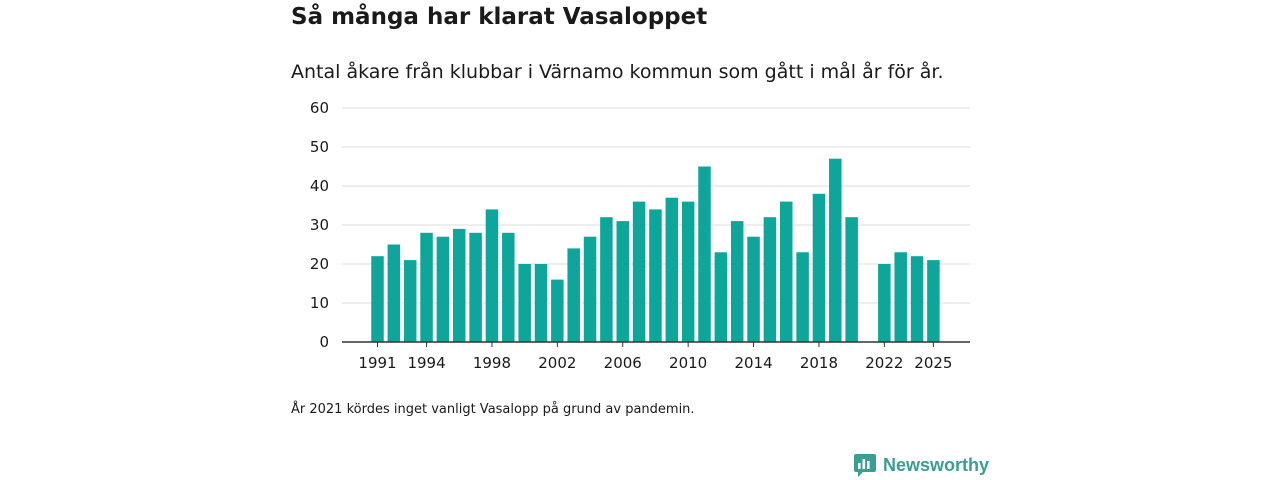 The image size is (1280, 480). I want to click on x-tick-label: 2014, so click(753, 363).